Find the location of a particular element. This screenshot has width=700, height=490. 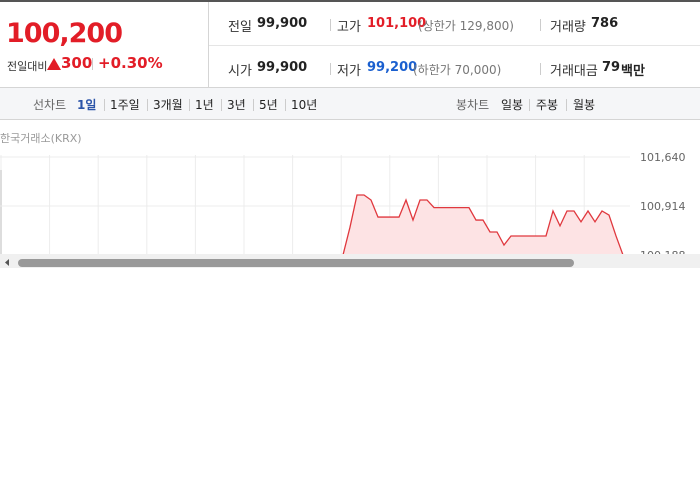

row-separator is located at coordinates (454, 45).